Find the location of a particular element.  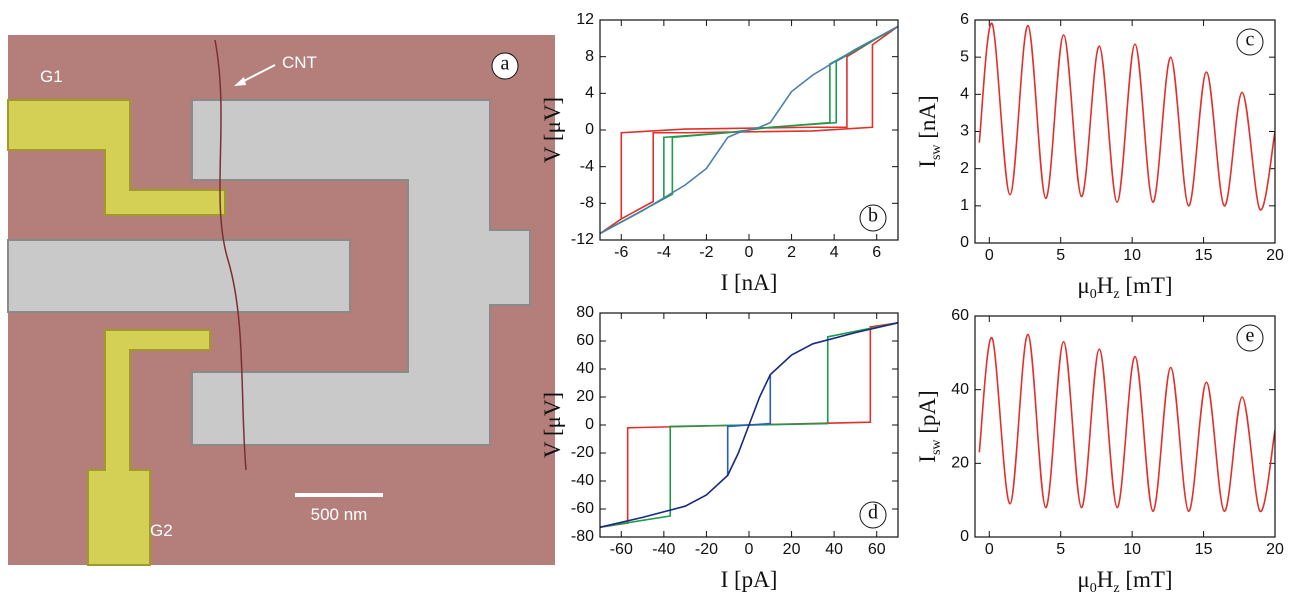

scale-label: 500 nm is located at coordinates (339, 514).